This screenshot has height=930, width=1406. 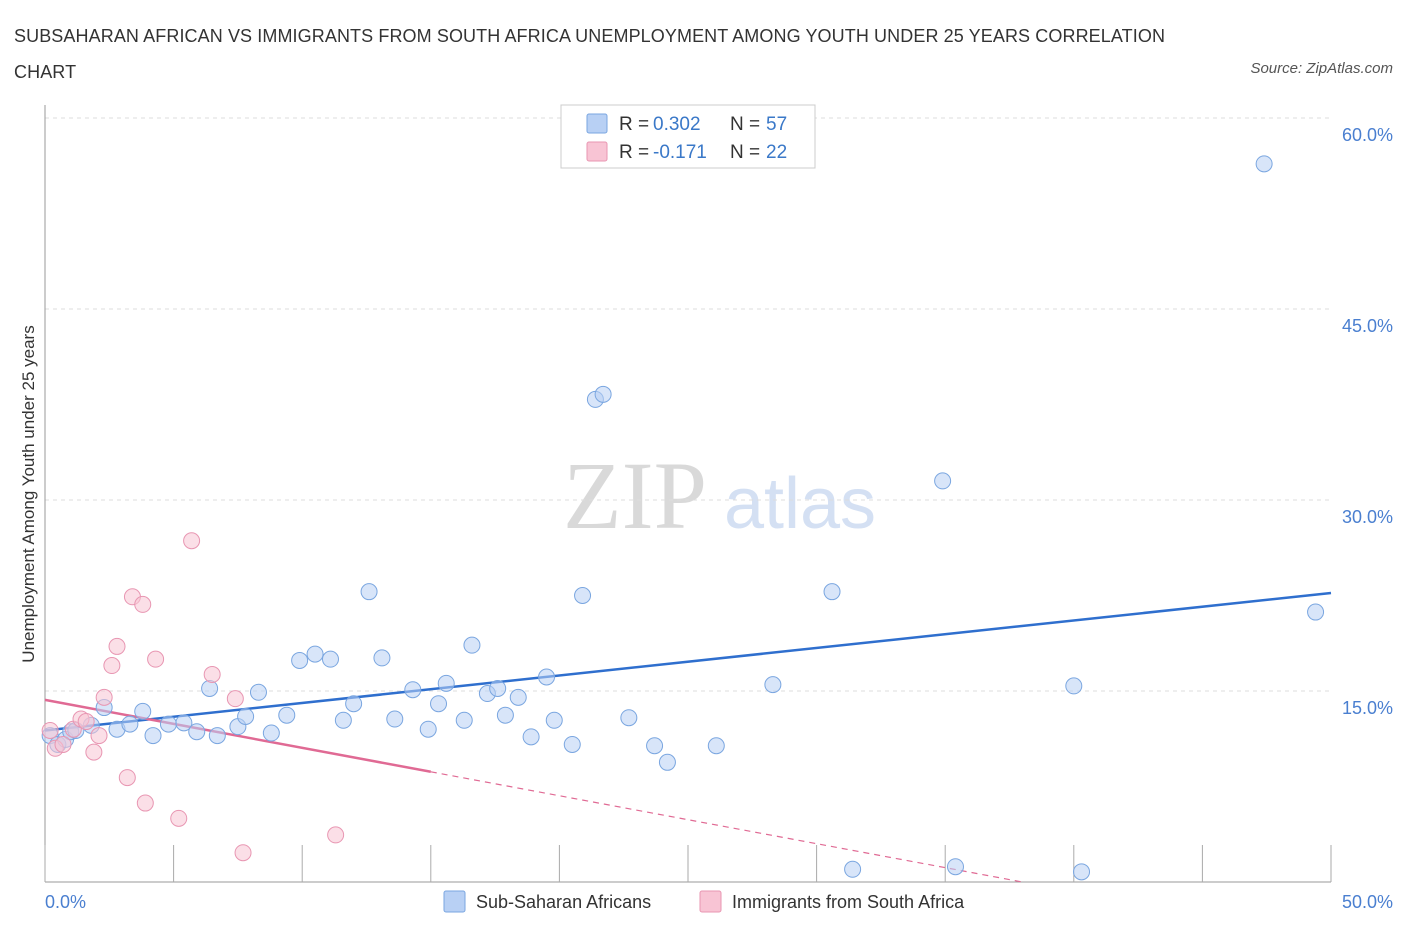 What do you see at coordinates (1367, 517) in the screenshot?
I see `y-tick-label: 30.0%` at bounding box center [1367, 517].